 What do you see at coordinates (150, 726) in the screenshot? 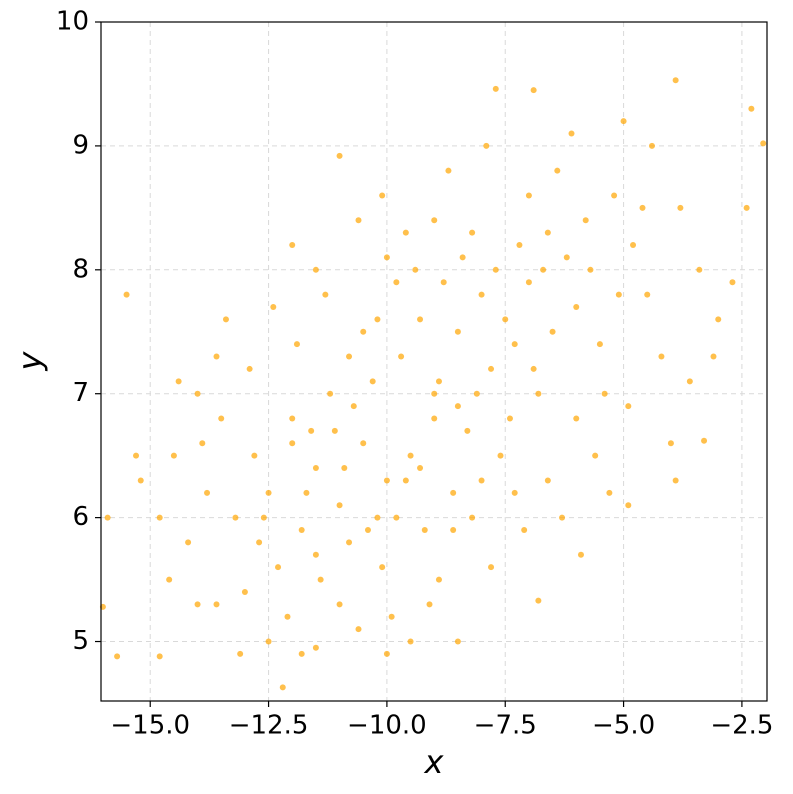
I see `x-tick-label: −15.0` at bounding box center [150, 726].